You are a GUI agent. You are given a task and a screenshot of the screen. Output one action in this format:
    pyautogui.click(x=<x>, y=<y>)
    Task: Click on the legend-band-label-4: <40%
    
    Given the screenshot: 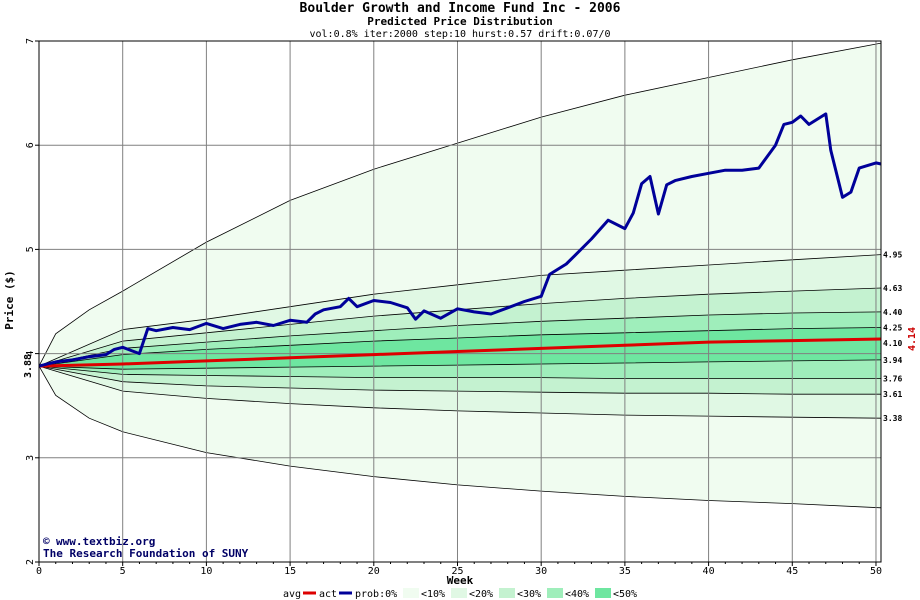 What is the action you would take?
    pyautogui.click(x=577, y=594)
    